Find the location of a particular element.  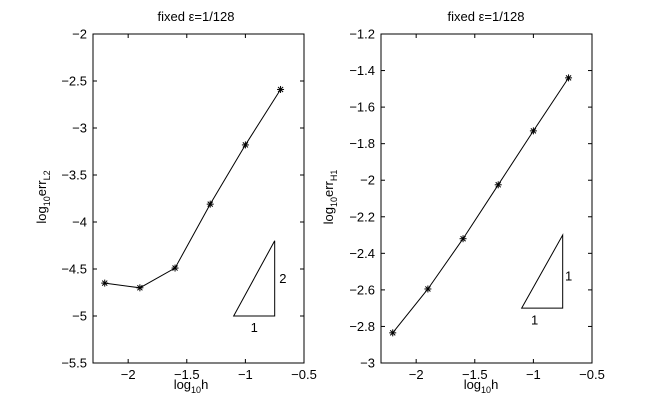

left-series-line is located at coordinates (192, 189).